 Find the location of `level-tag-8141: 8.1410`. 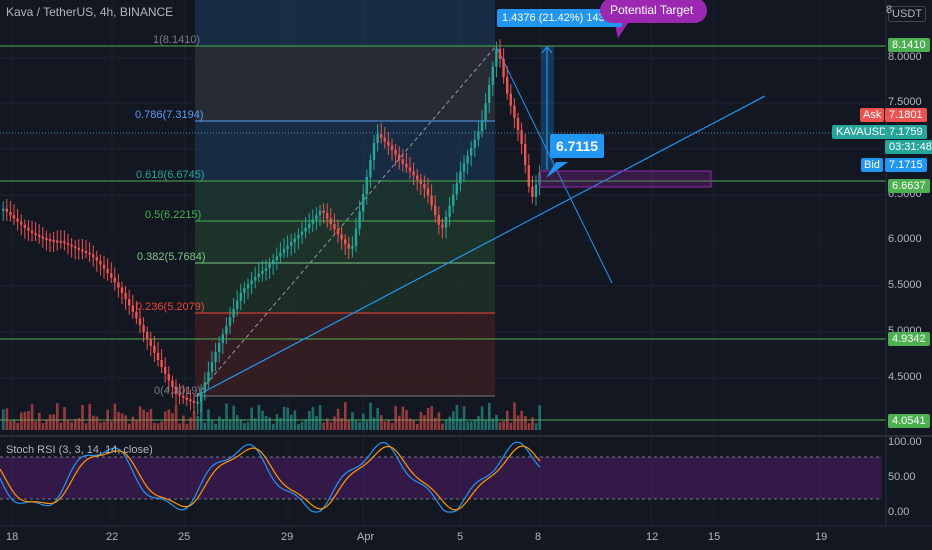

level-tag-8141: 8.1410 is located at coordinates (909, 45).